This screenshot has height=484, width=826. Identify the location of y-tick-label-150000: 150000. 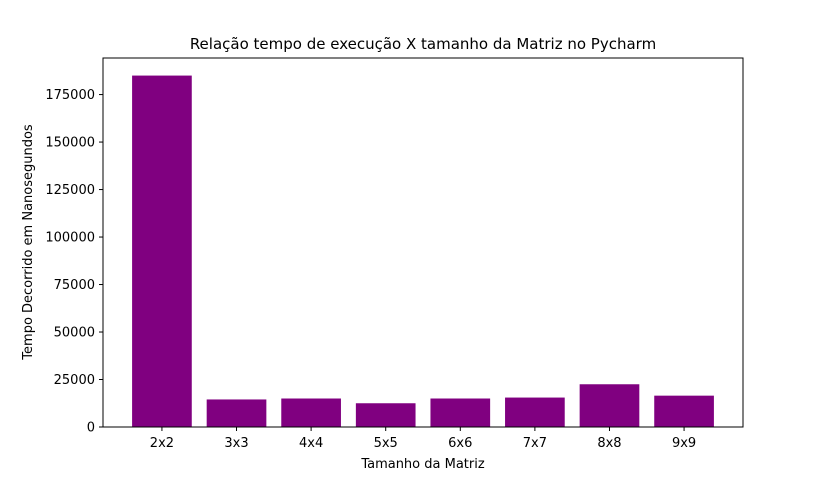
(70, 143).